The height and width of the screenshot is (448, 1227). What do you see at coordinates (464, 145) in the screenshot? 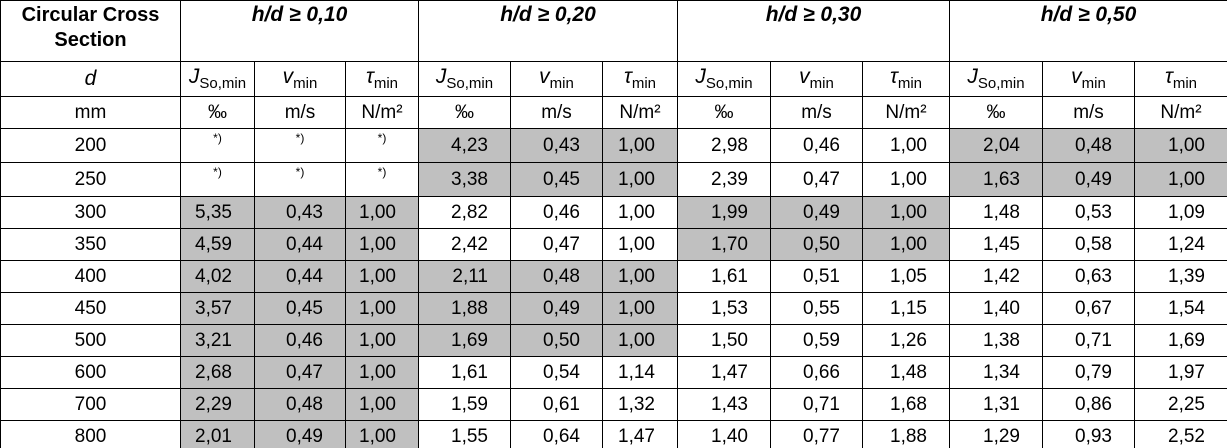
I see `value-cell: 4,23` at bounding box center [464, 145].